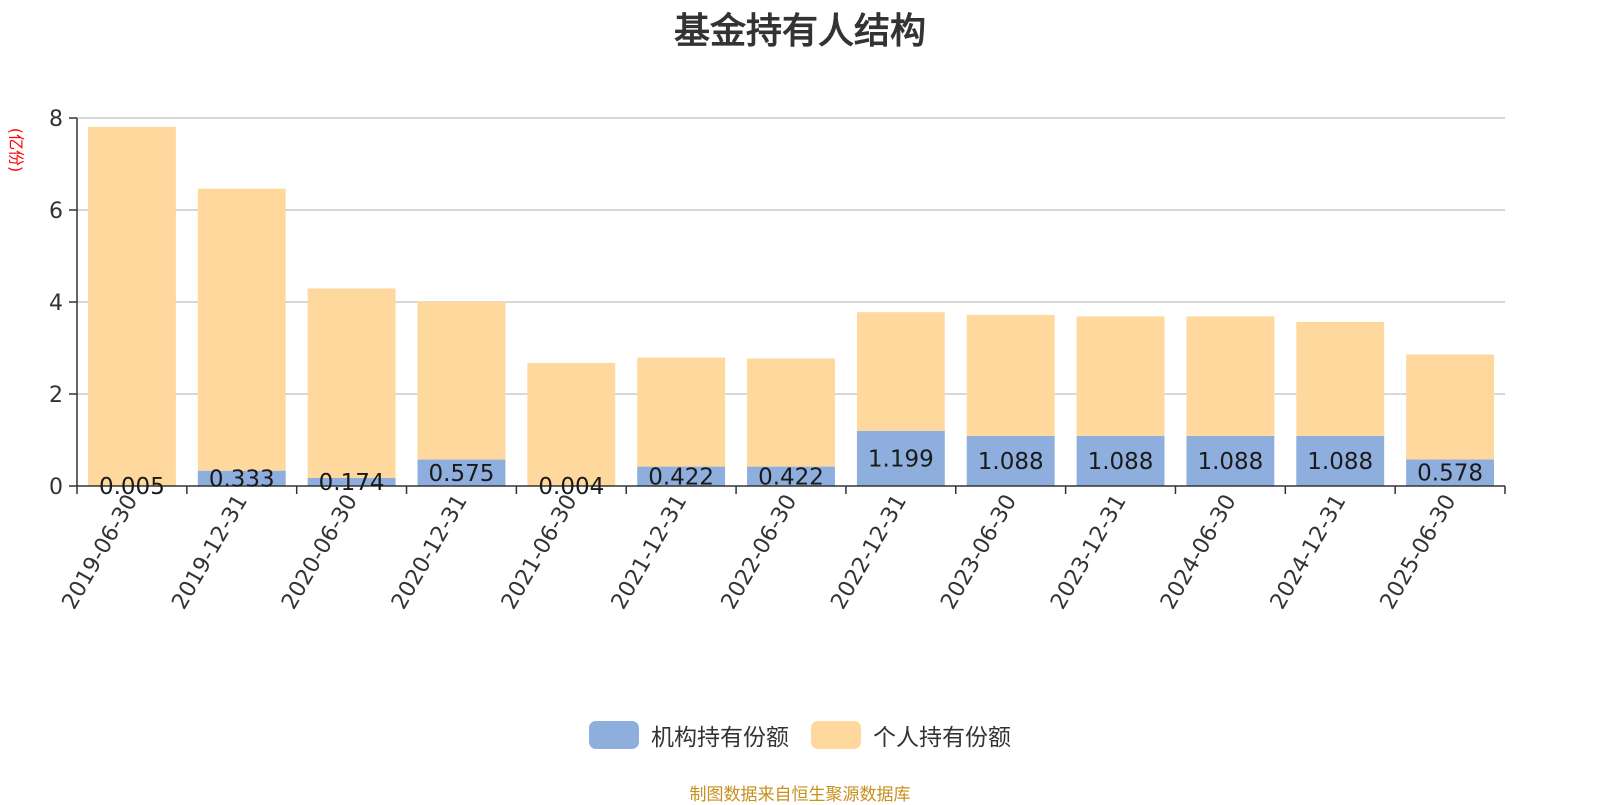  What do you see at coordinates (1199, 552) in the screenshot?
I see `x-tick-label: 2024-06-30` at bounding box center [1199, 552].